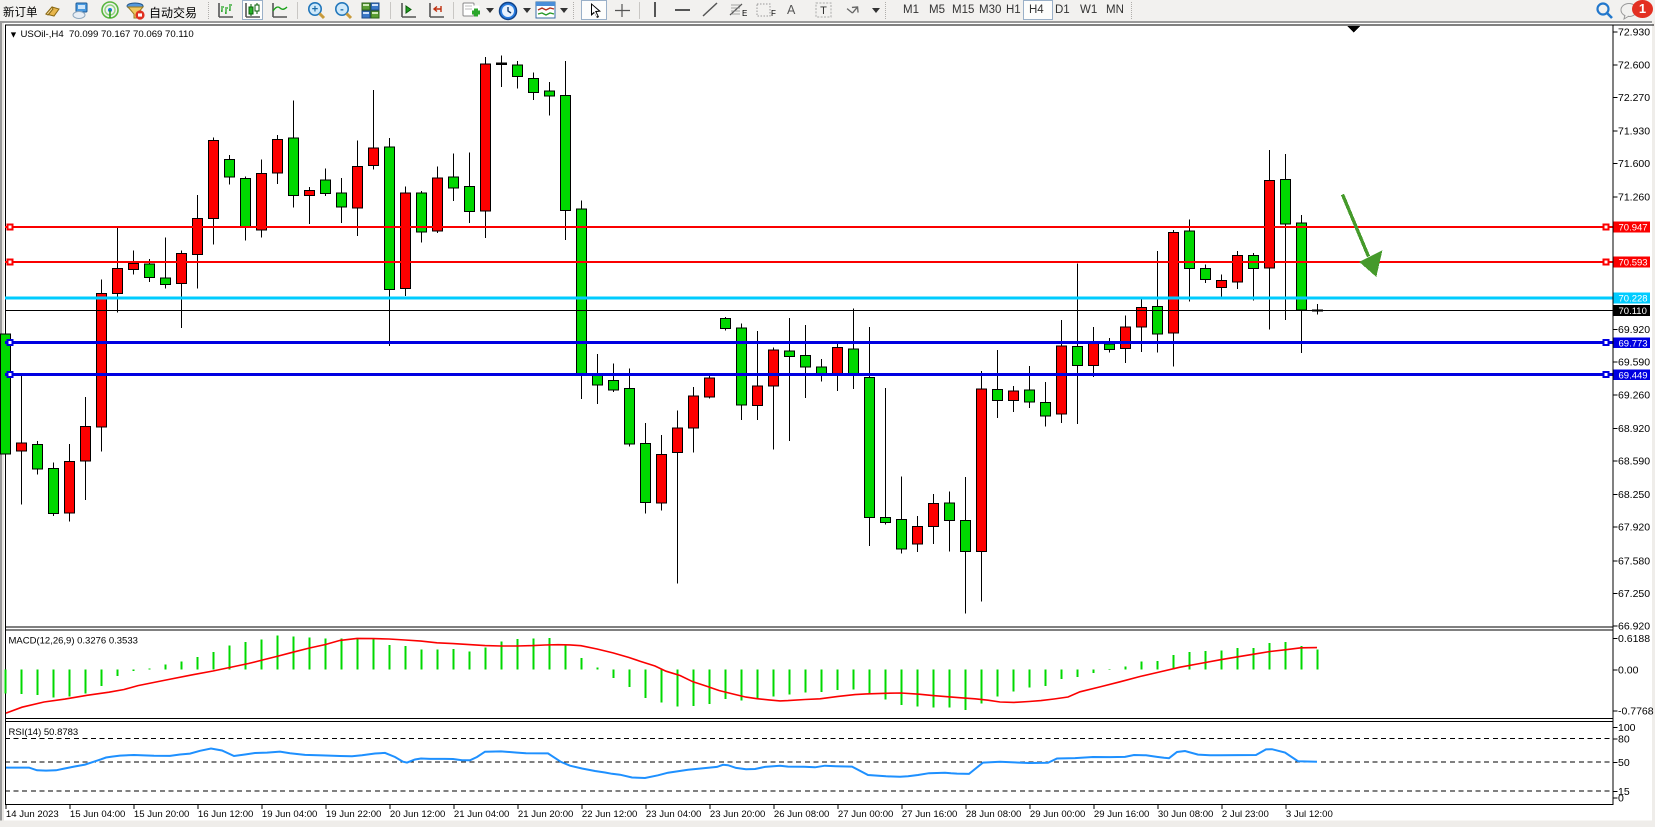 Image resolution: width=1655 pixels, height=827 pixels. Describe the element at coordinates (1121, 814) in the screenshot. I see `svg-text: 29 Jun 16:00` at that location.